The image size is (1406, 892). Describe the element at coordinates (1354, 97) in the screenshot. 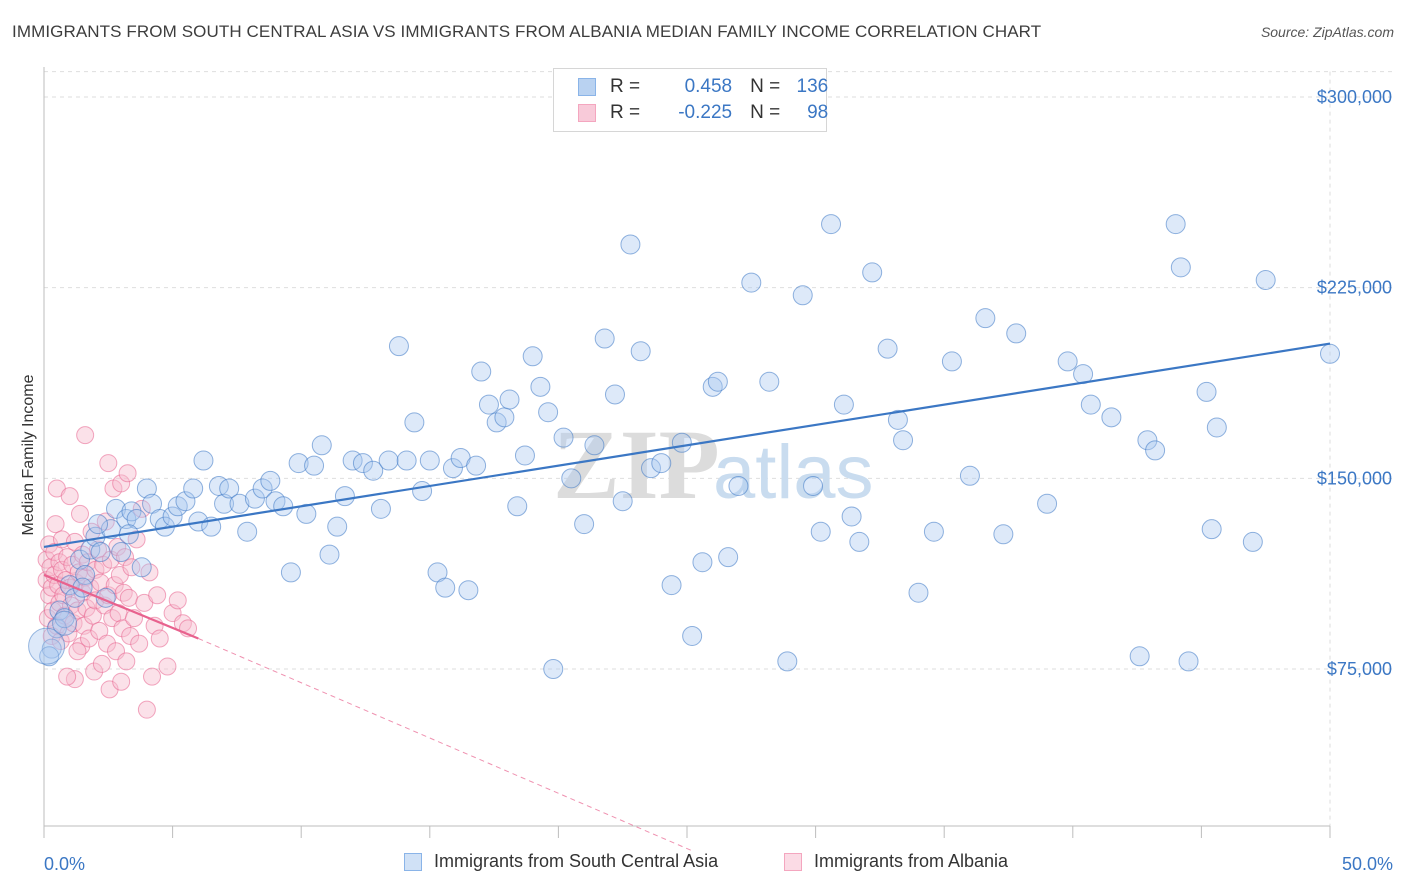

I see `y-tick-label: $300,000` at that location.